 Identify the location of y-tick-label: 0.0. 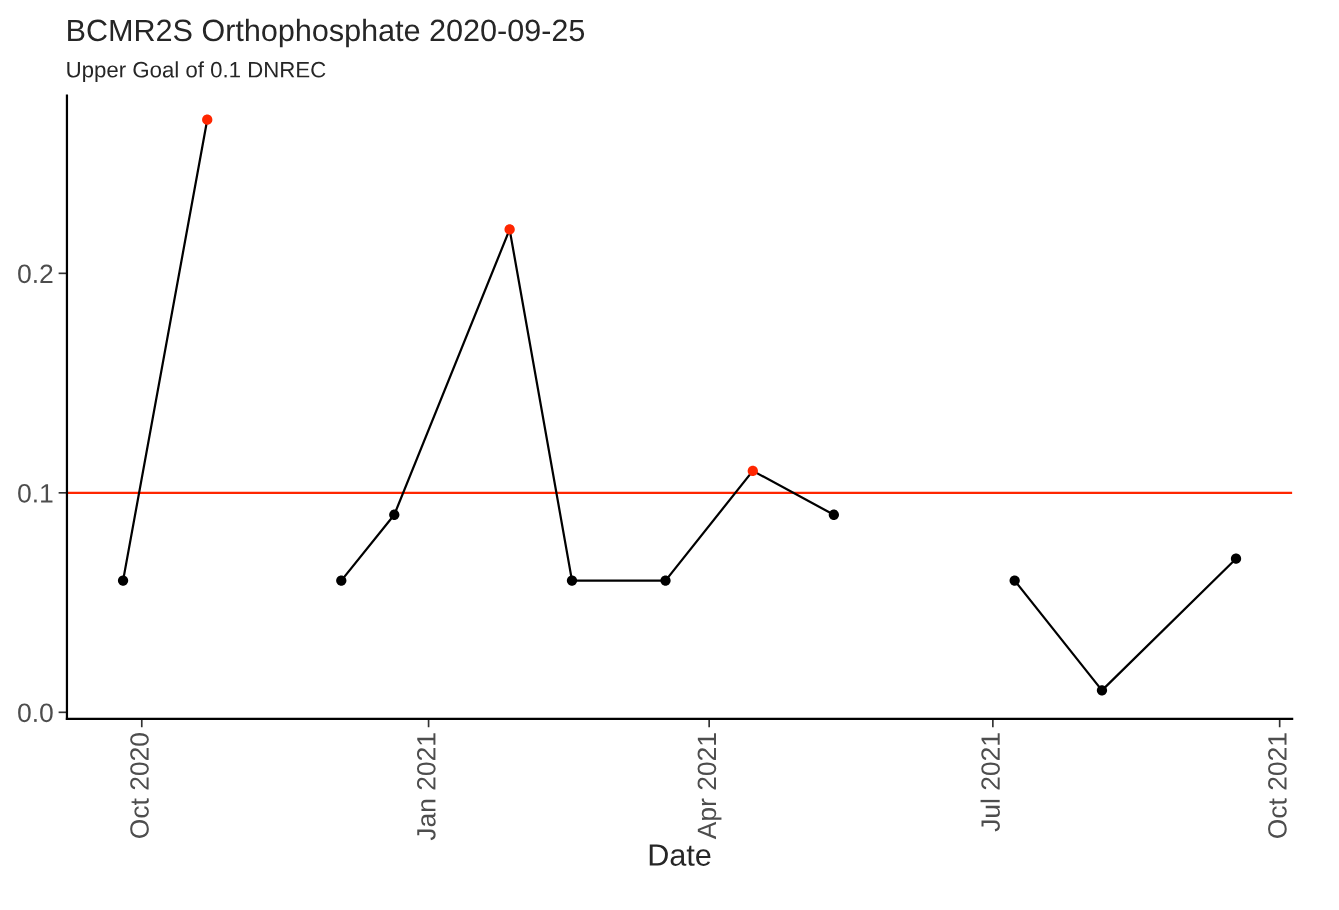
(35, 713).